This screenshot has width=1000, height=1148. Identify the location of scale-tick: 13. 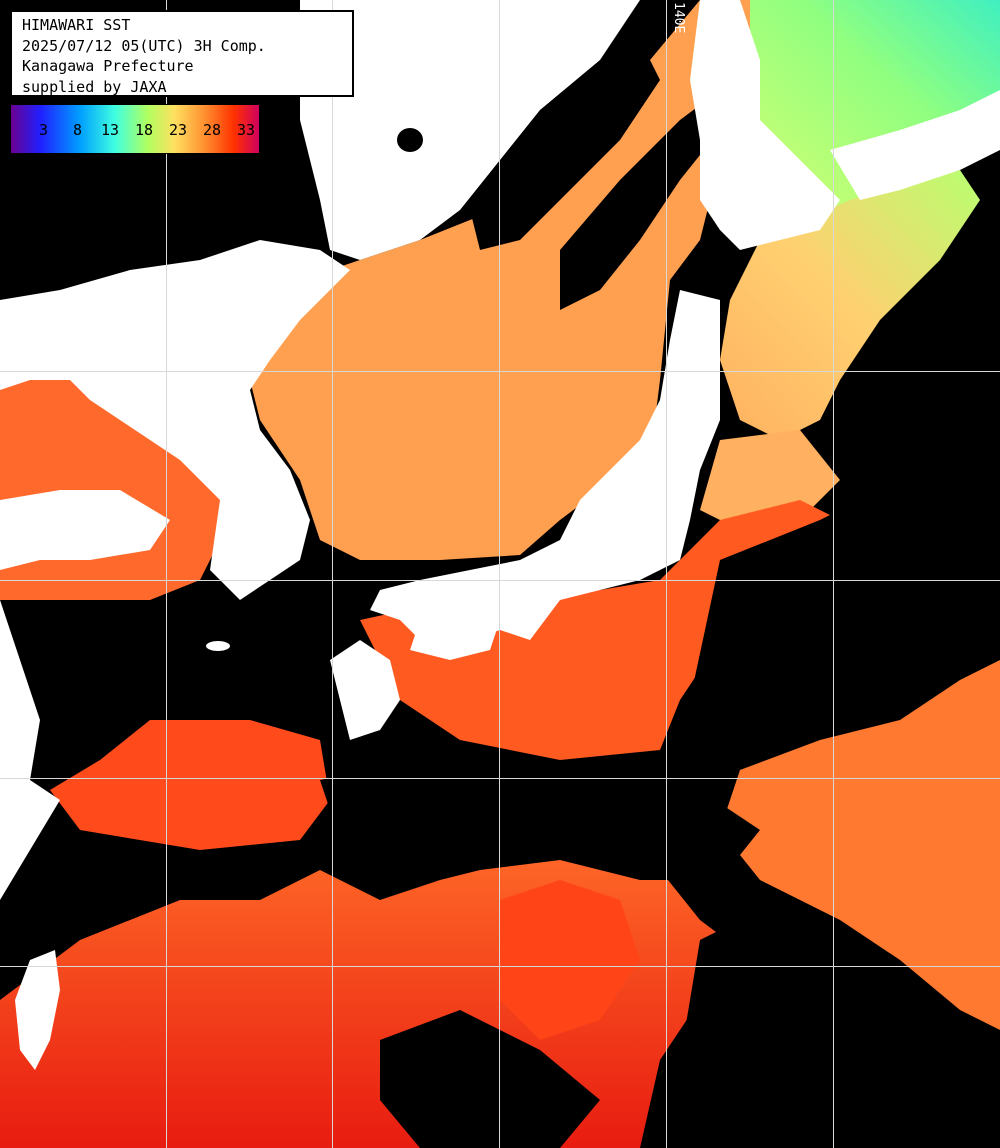
(110, 130).